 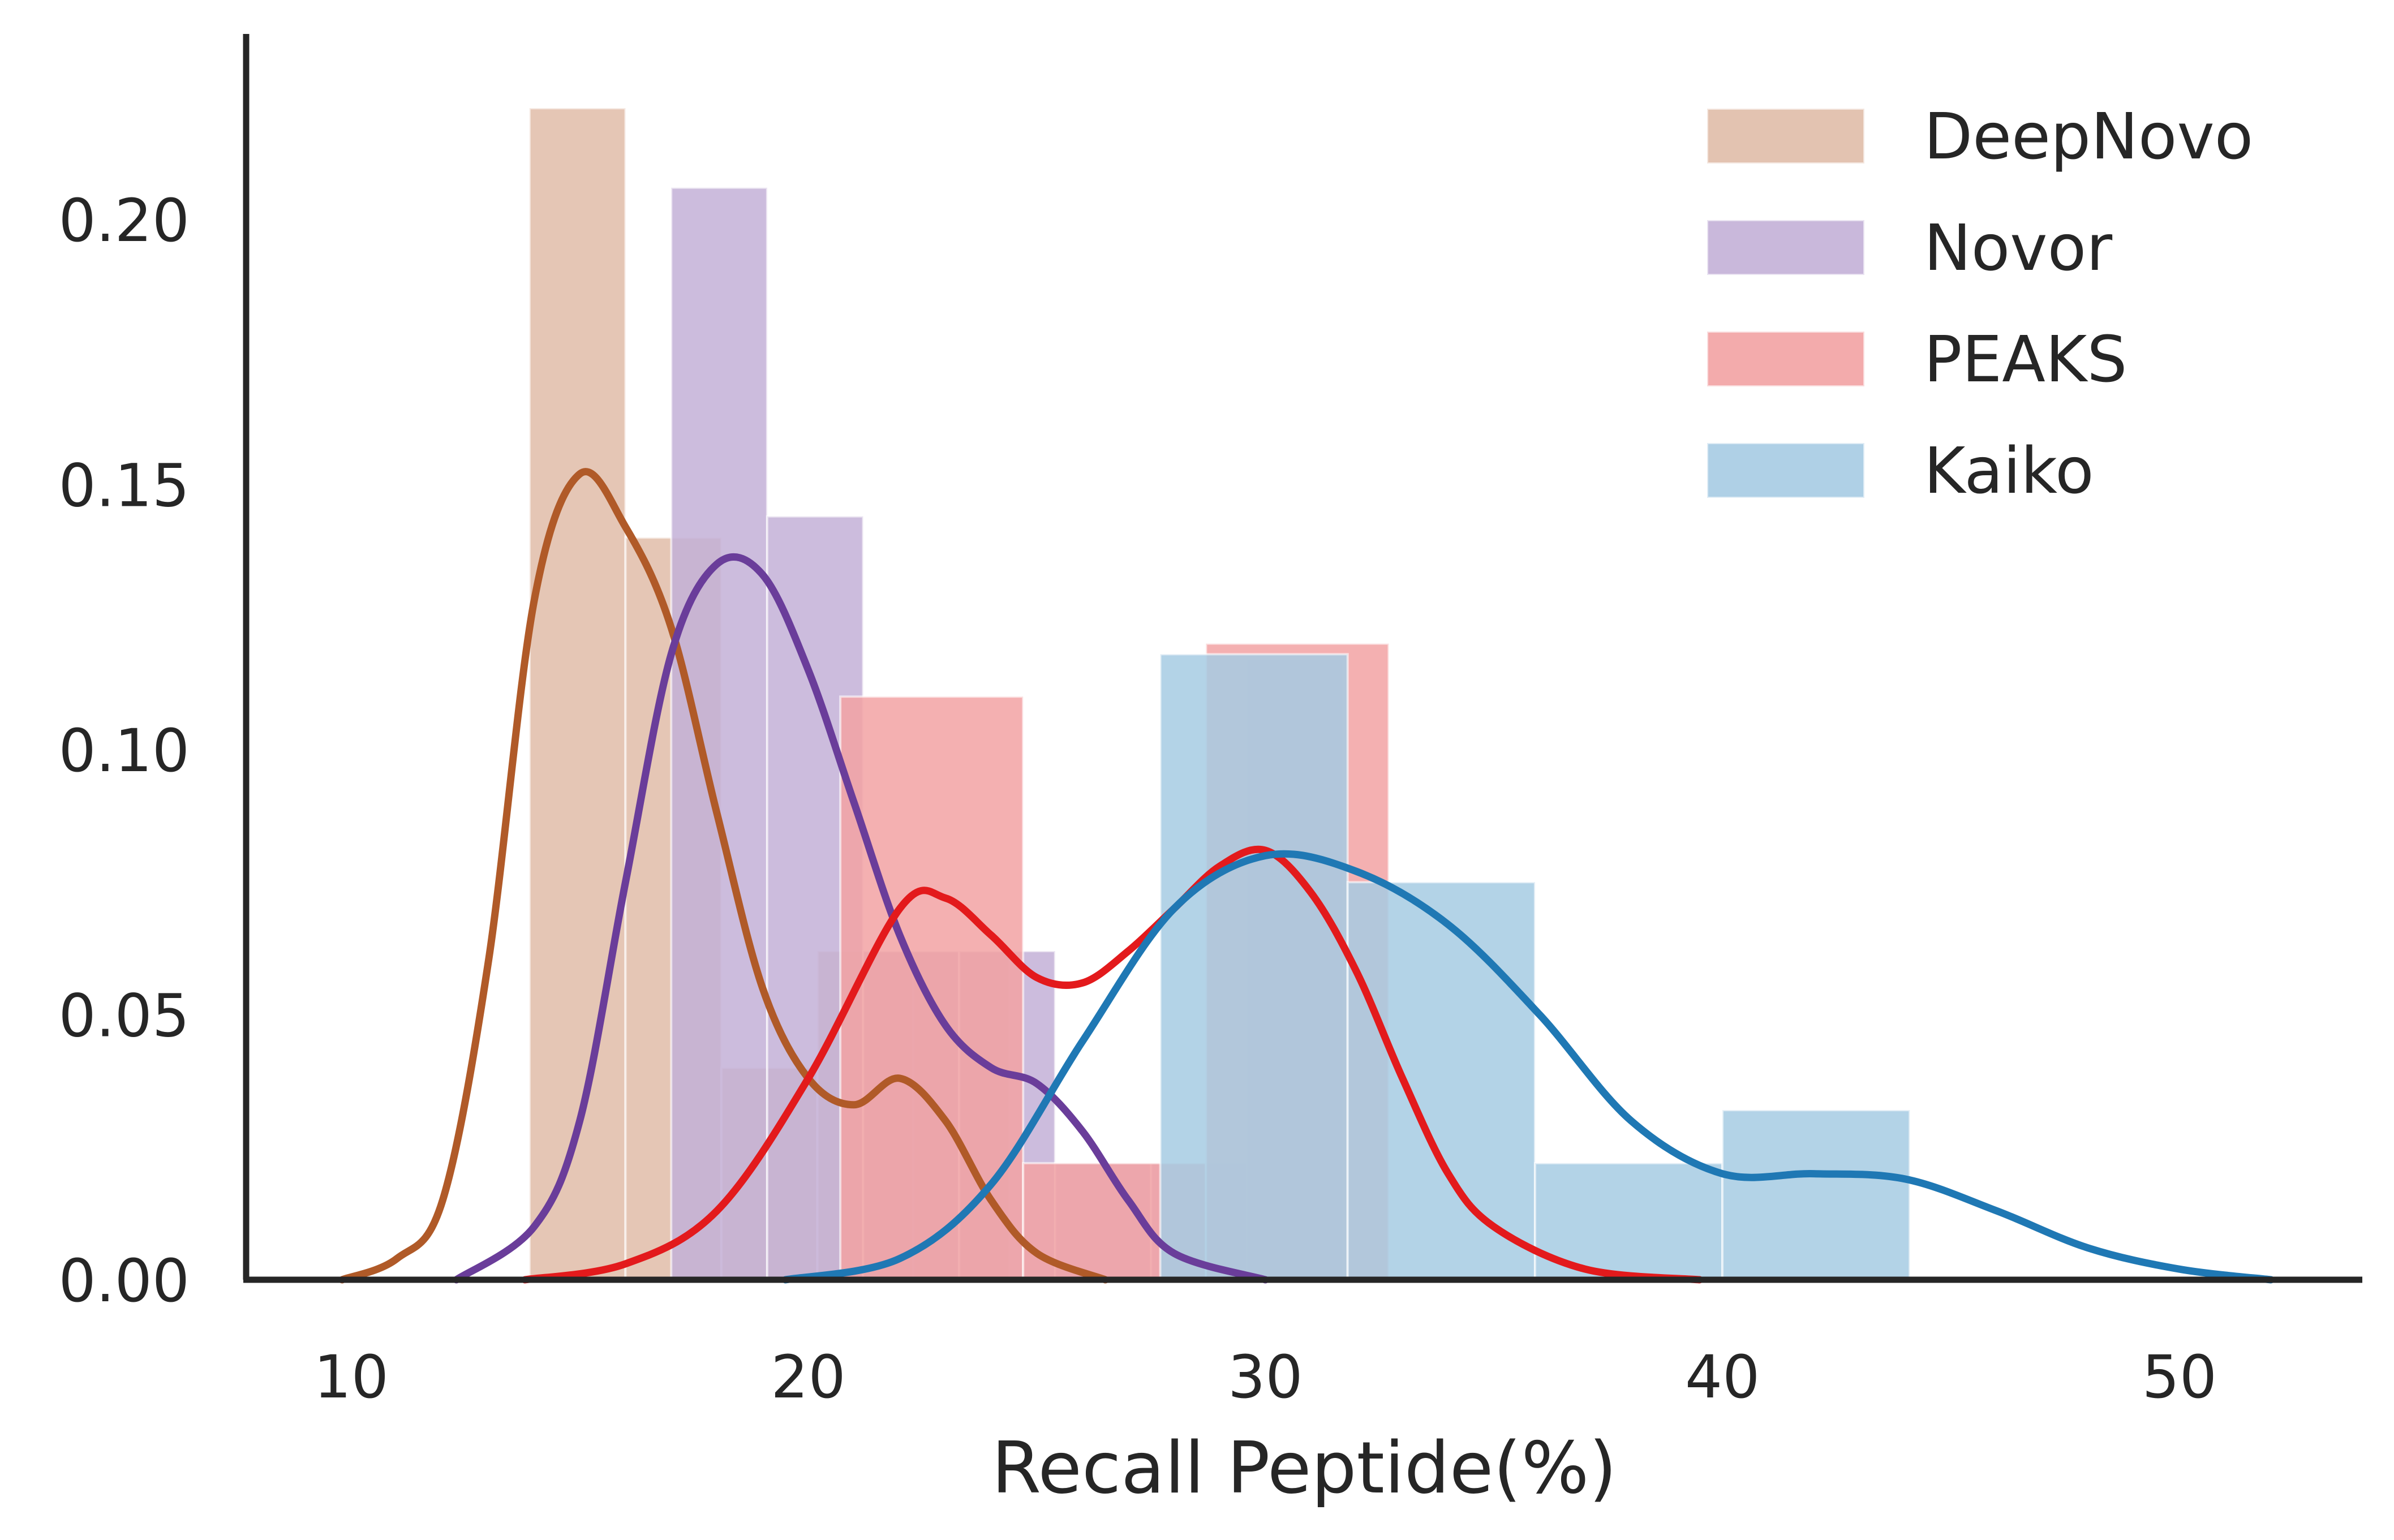 What do you see at coordinates (1112, 1064) in the screenshot?
I see `peaks-density-curve` at bounding box center [1112, 1064].